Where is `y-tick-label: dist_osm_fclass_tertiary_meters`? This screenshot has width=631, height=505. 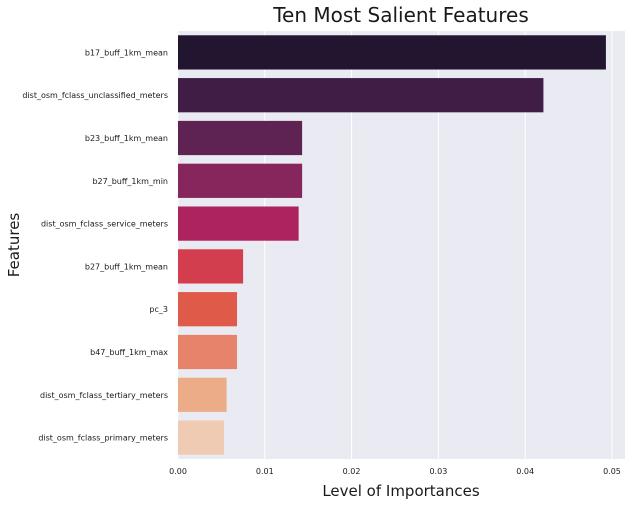 y-tick-label: dist_osm_fclass_tertiary_meters is located at coordinates (104, 395).